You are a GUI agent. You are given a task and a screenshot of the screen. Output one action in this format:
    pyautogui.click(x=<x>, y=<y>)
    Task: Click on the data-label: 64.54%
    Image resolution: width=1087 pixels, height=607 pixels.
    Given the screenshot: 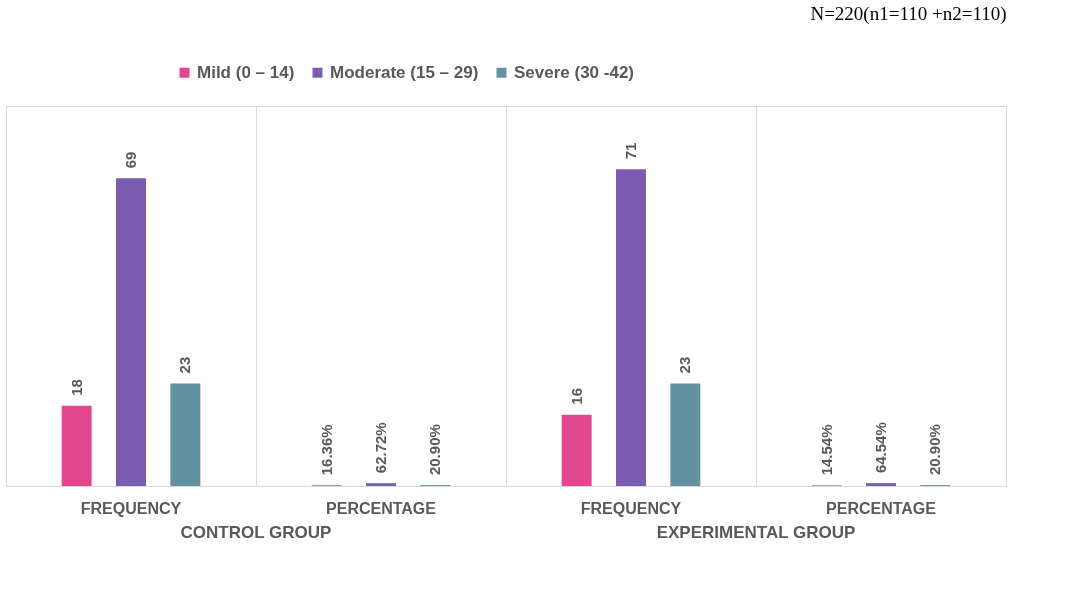 What is the action you would take?
    pyautogui.click(x=880, y=448)
    